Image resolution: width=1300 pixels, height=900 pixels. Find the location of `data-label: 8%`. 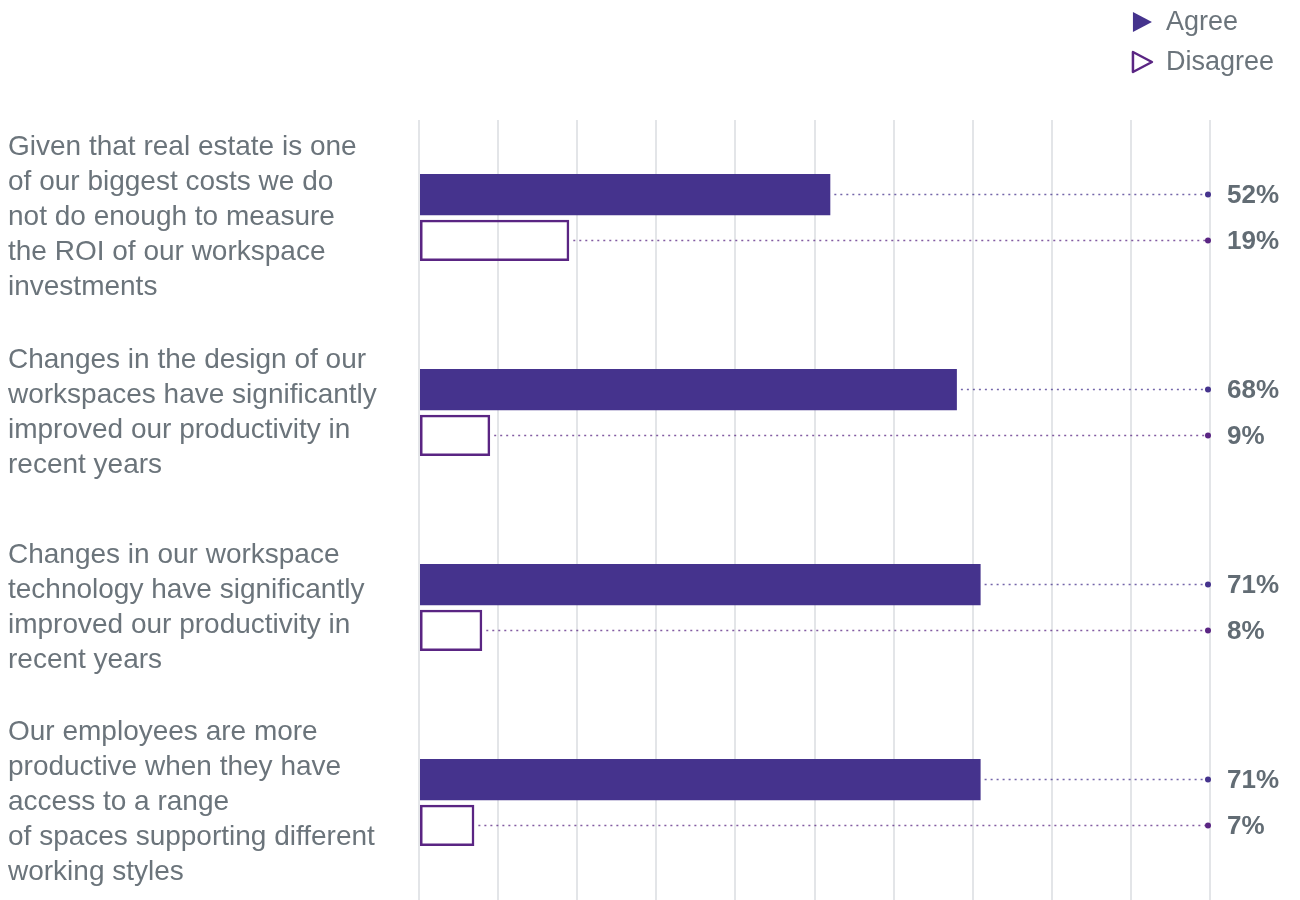

data-label: 8% is located at coordinates (1246, 629).